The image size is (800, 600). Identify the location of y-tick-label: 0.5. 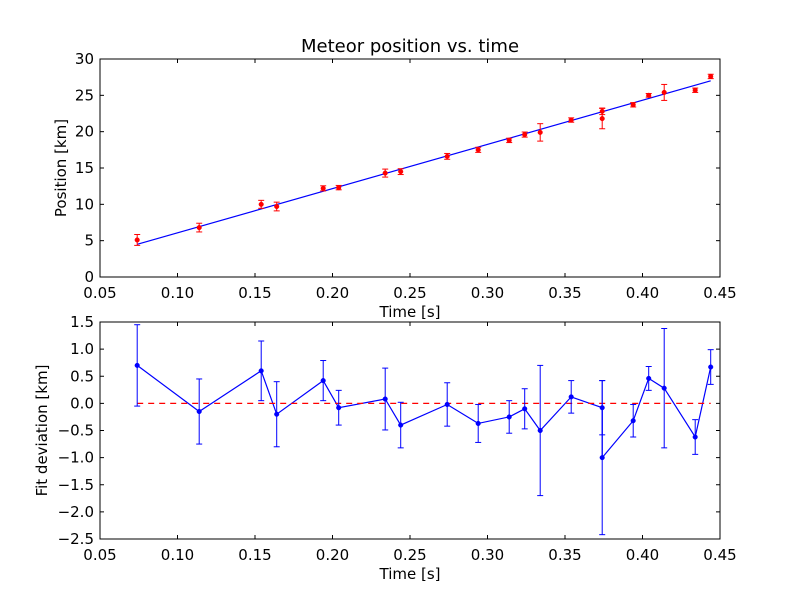
(82, 376).